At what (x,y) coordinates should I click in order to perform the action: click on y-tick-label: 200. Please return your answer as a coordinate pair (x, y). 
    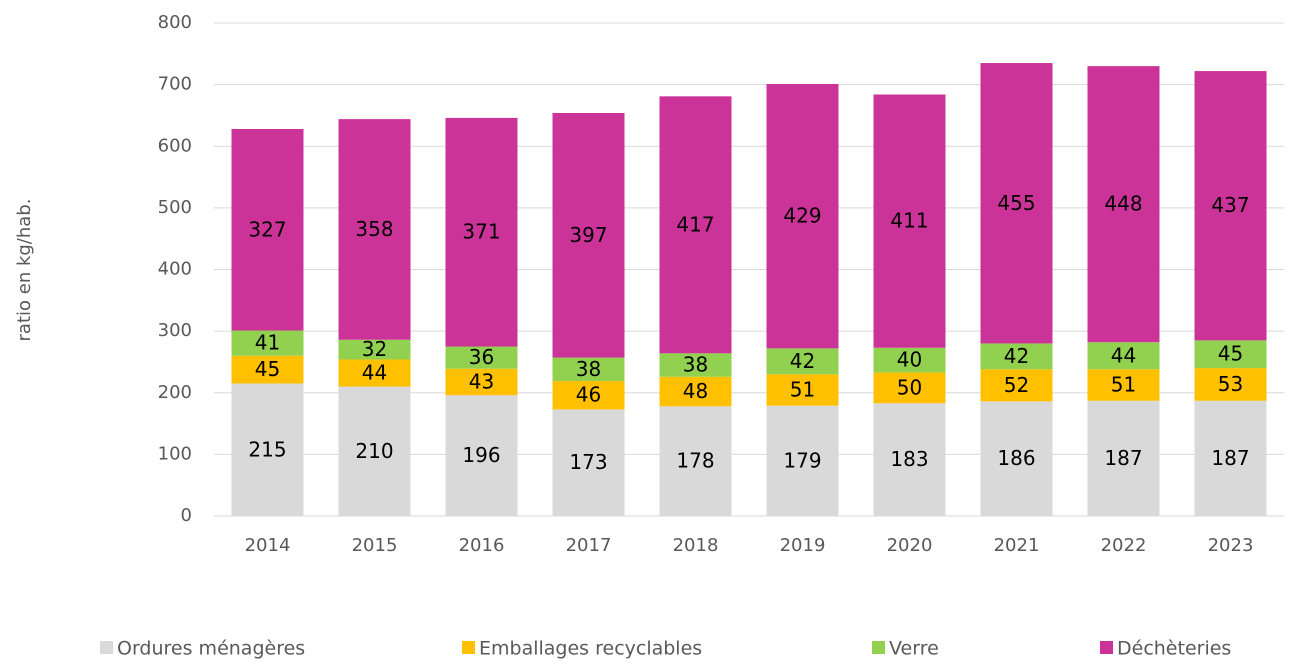
    Looking at the image, I should click on (175, 392).